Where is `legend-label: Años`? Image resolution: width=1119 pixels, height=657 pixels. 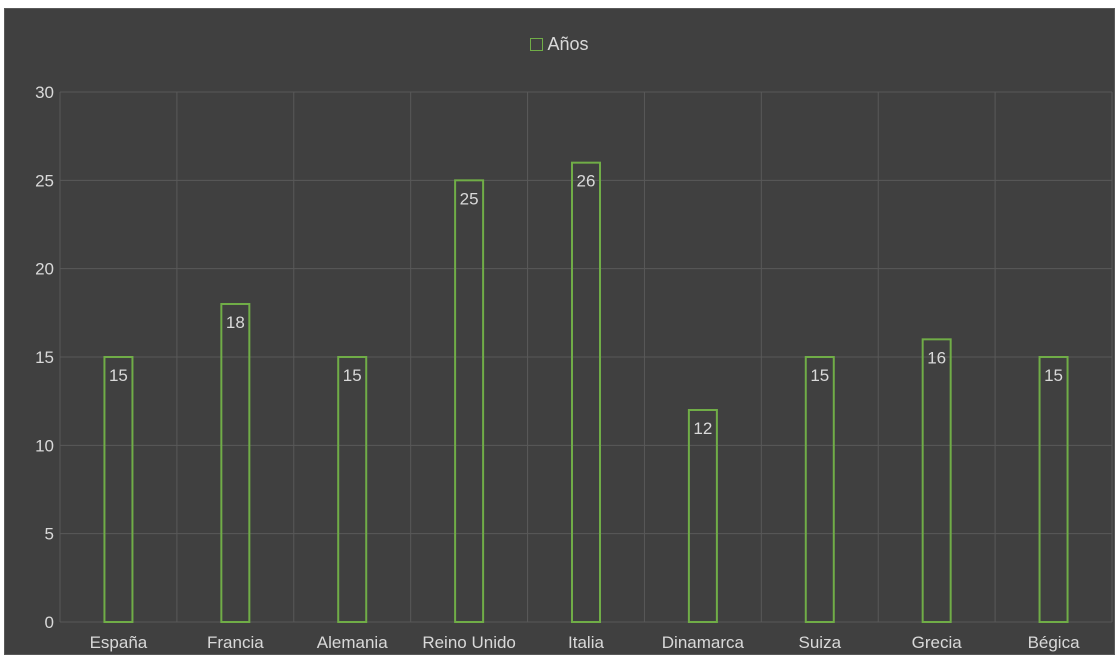 legend-label: Años is located at coordinates (568, 44).